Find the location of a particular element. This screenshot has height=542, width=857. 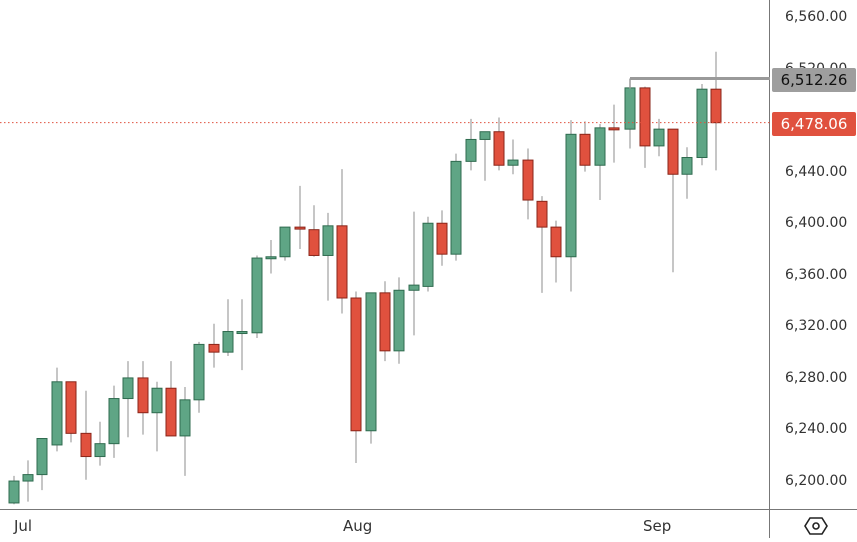

y-tick-label: 6,440.00 is located at coordinates (816, 172).